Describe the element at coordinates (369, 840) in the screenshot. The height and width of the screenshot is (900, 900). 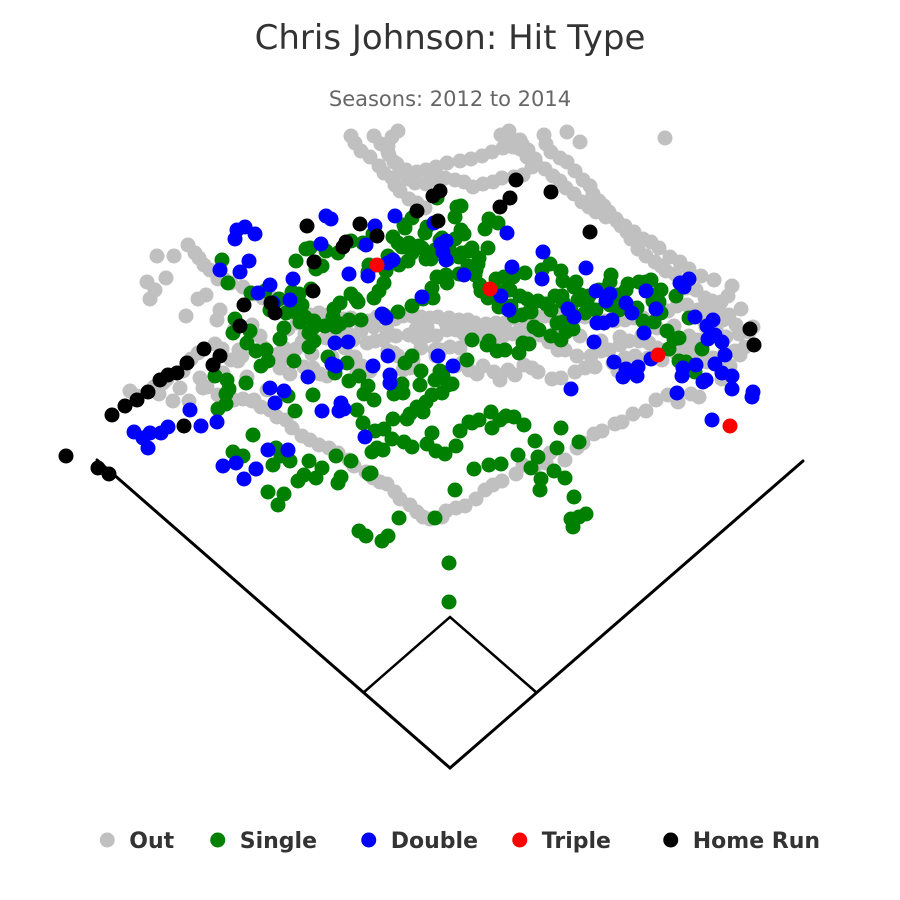
I see `legend-swatch-double` at that location.